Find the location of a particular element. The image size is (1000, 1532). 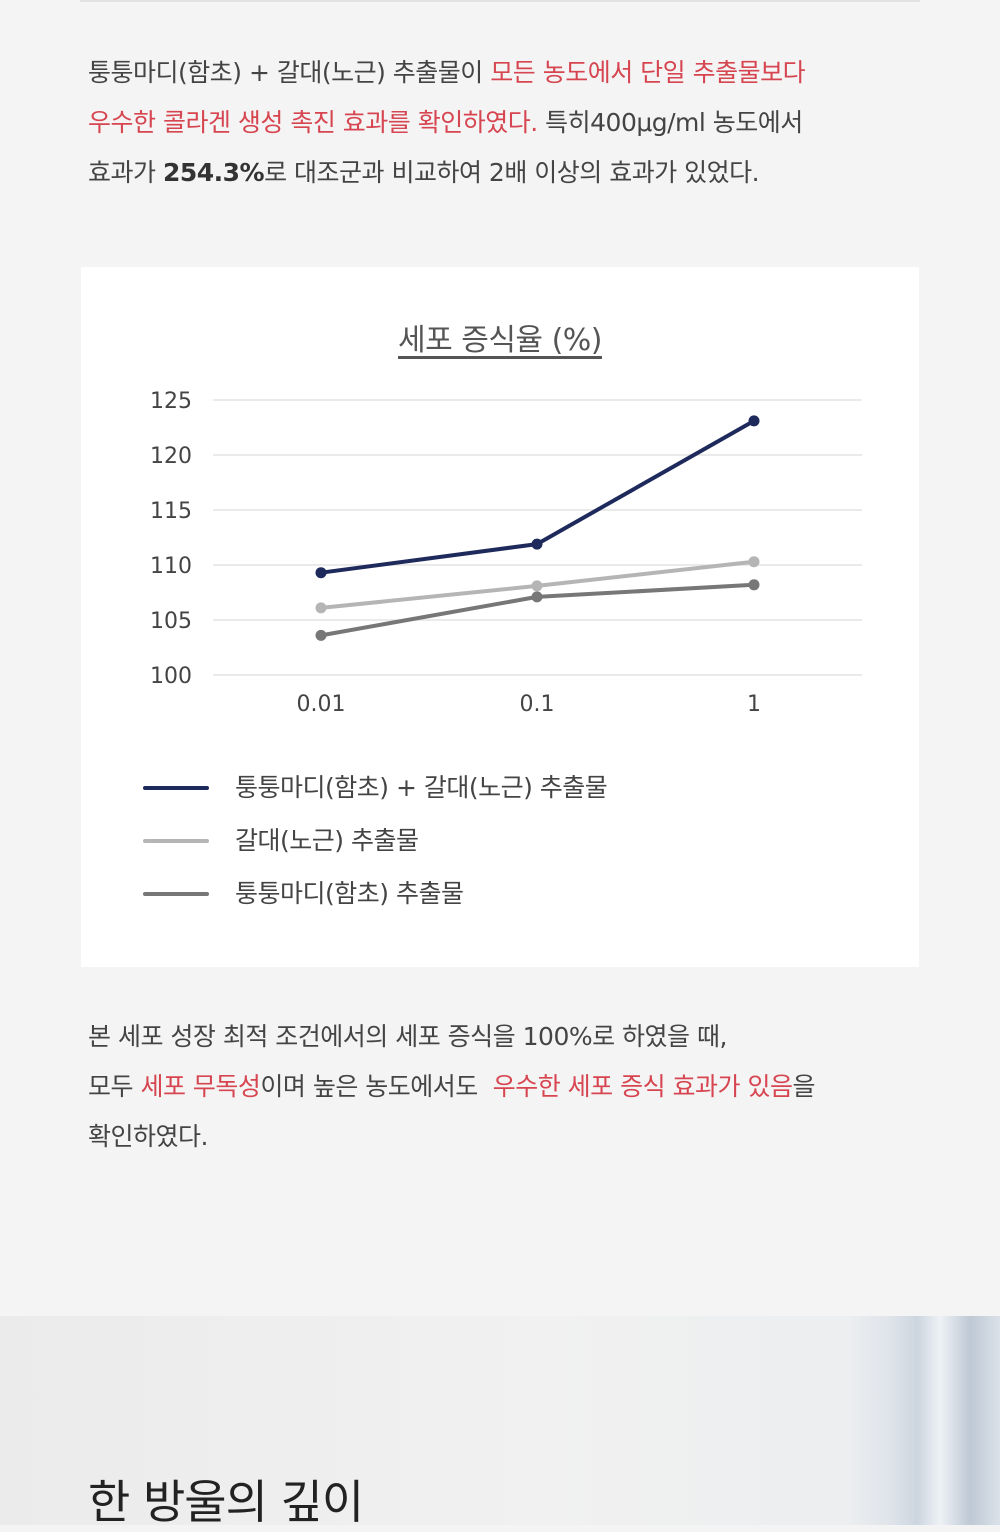

highlight-text: 세포 무독성 is located at coordinates (200, 1086).